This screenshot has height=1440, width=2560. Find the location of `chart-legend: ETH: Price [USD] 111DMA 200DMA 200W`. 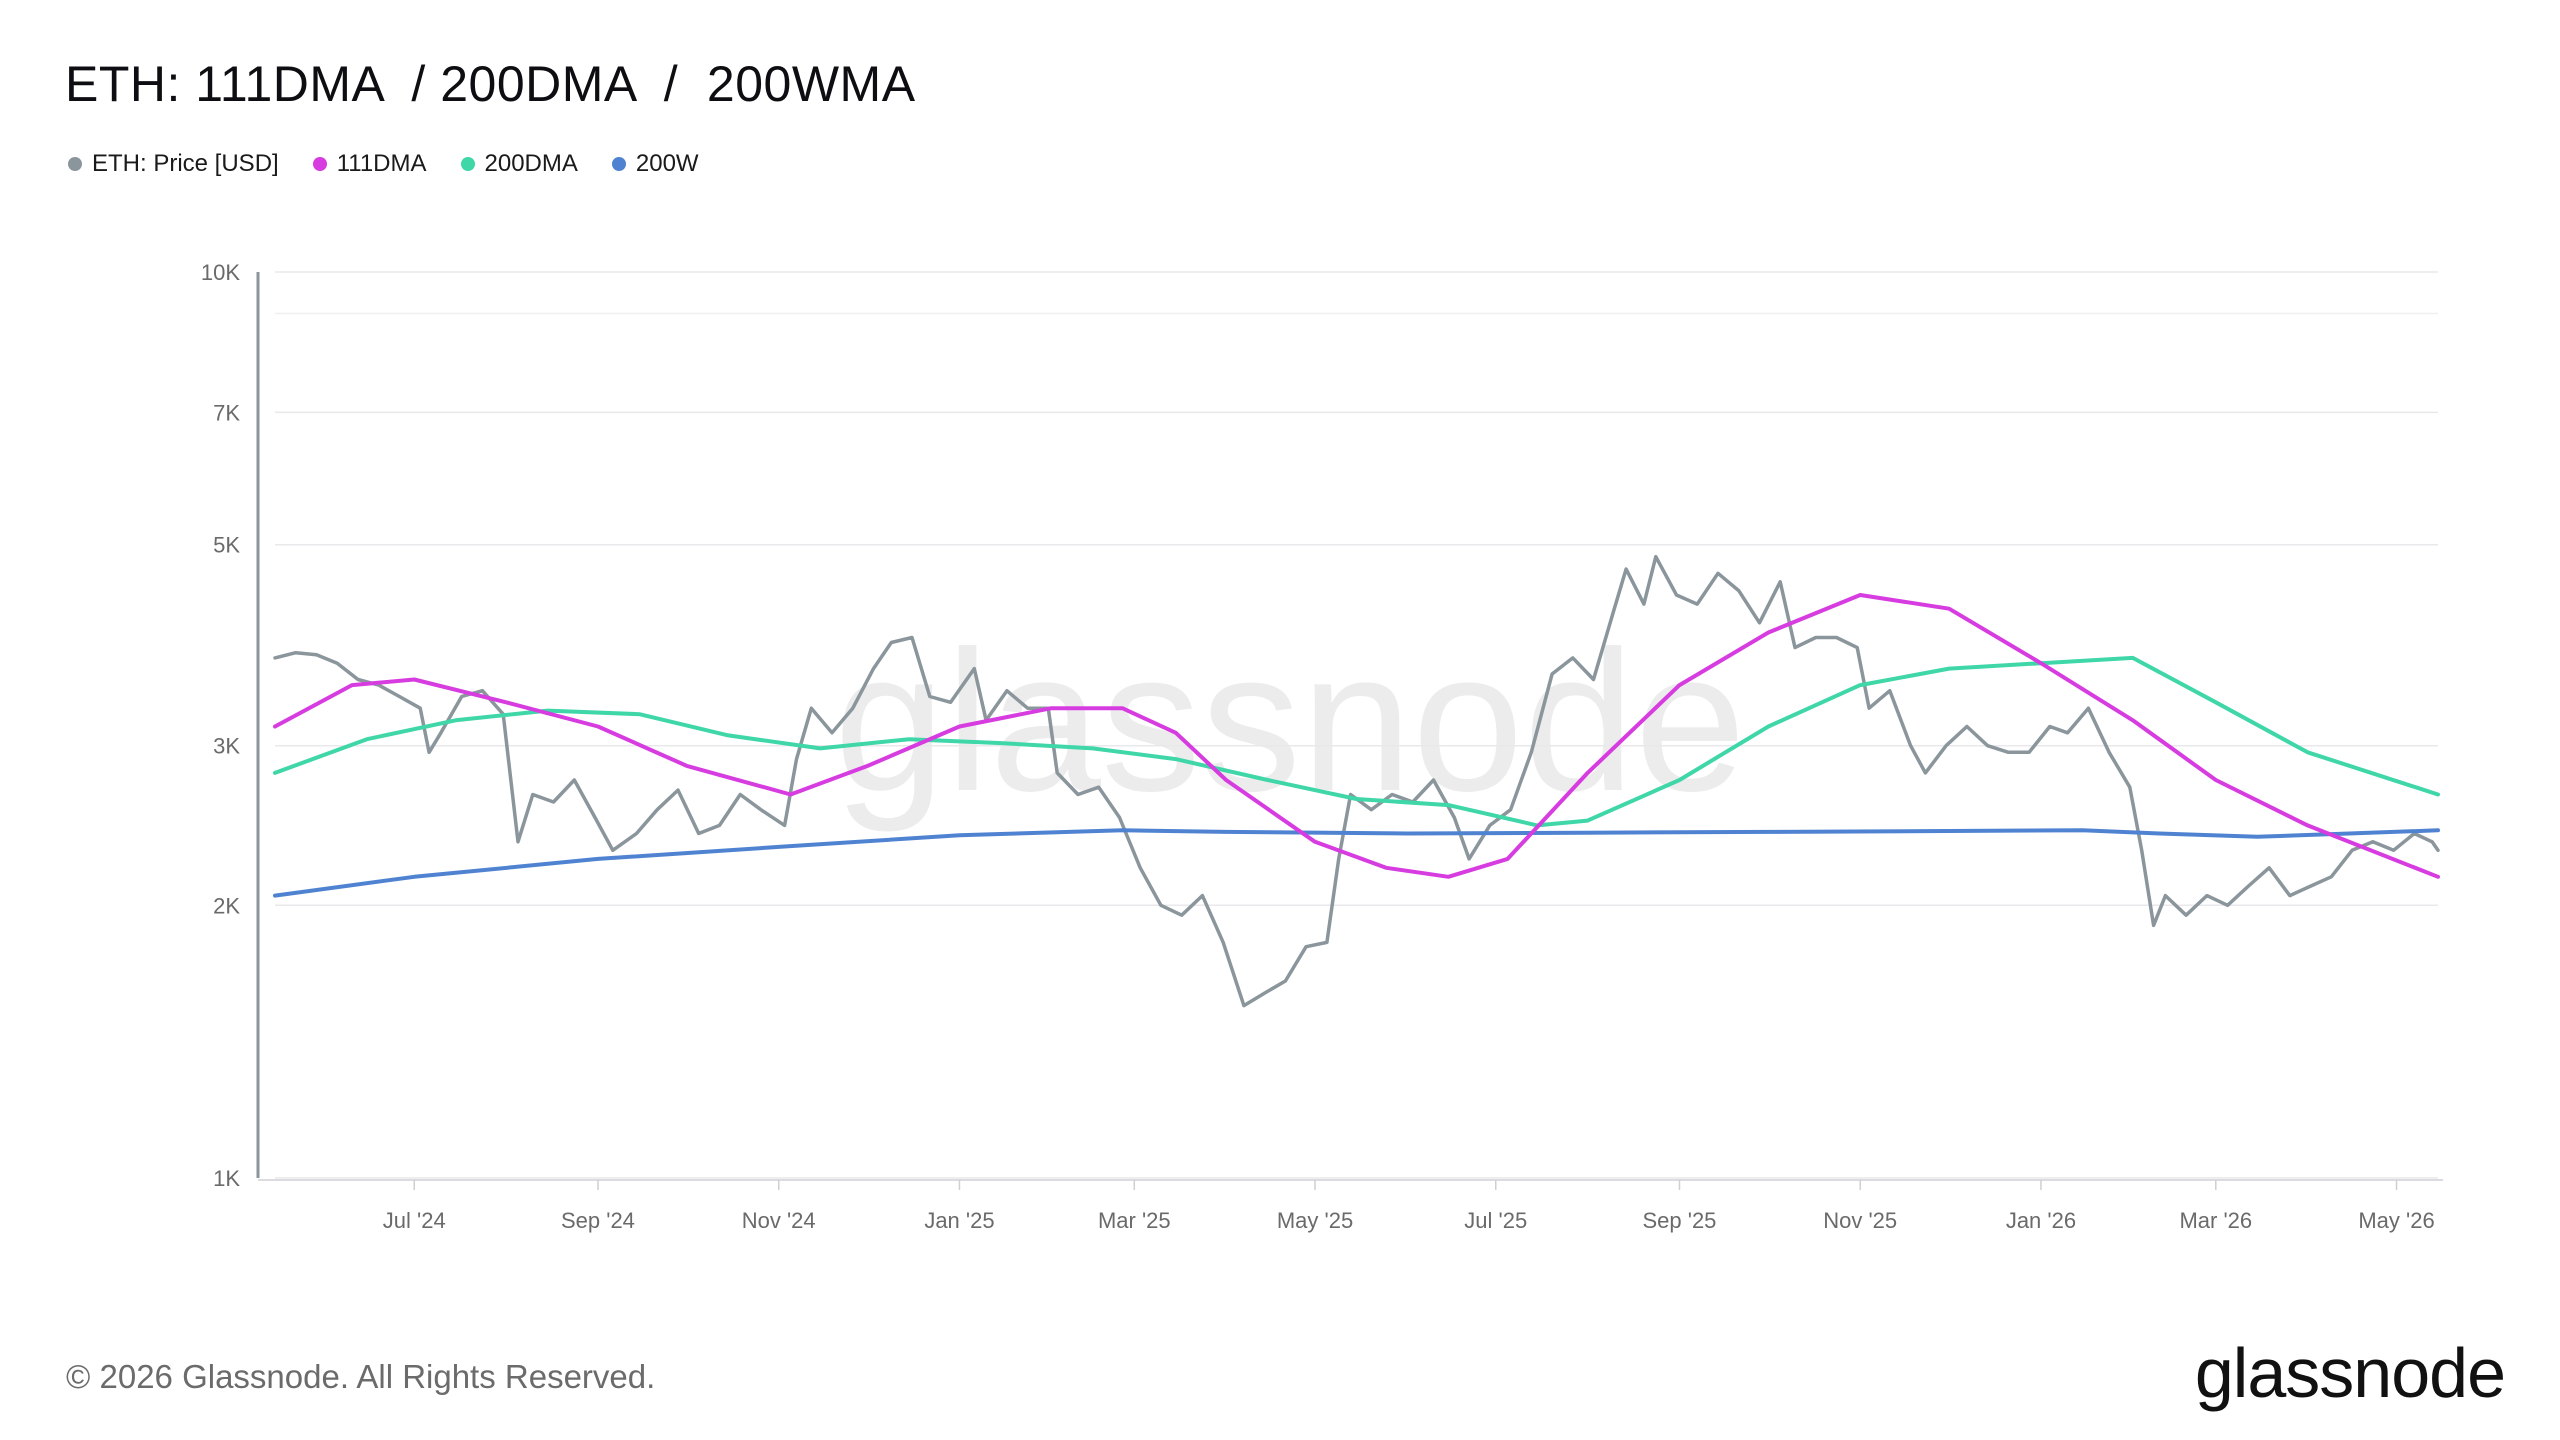

chart-legend: ETH: Price [USD] 111DMA 200DMA 200W is located at coordinates (383, 164).